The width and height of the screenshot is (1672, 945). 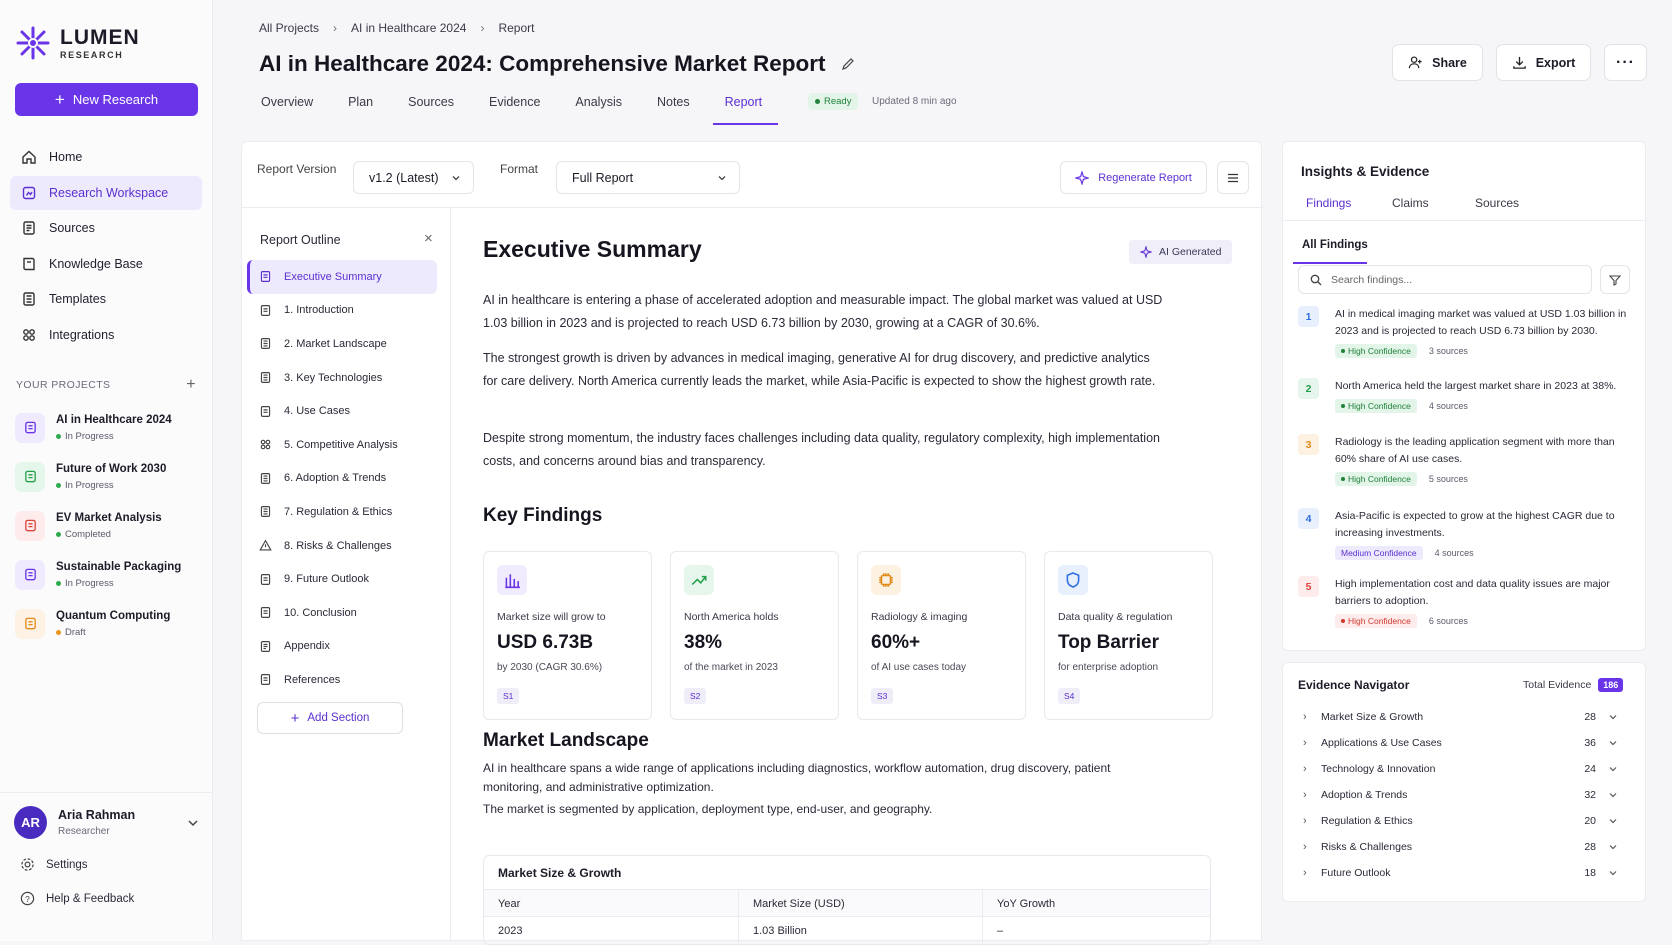 What do you see at coordinates (861, 930) in the screenshot?
I see `table-cell: 1.03 Billion` at bounding box center [861, 930].